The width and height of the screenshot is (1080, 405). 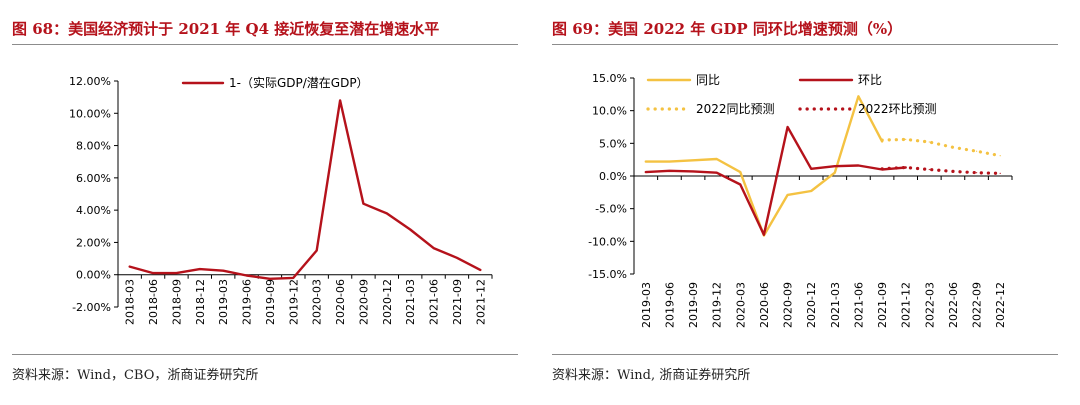 I want to click on x-tick-label: 2022-09, so click(x=977, y=305).